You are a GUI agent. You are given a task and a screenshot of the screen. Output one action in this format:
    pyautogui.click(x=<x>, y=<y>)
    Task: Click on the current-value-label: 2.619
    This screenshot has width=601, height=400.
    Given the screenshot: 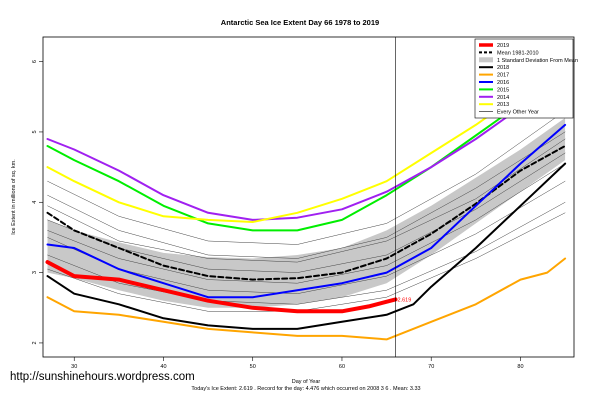 What is the action you would take?
    pyautogui.click(x=405, y=300)
    